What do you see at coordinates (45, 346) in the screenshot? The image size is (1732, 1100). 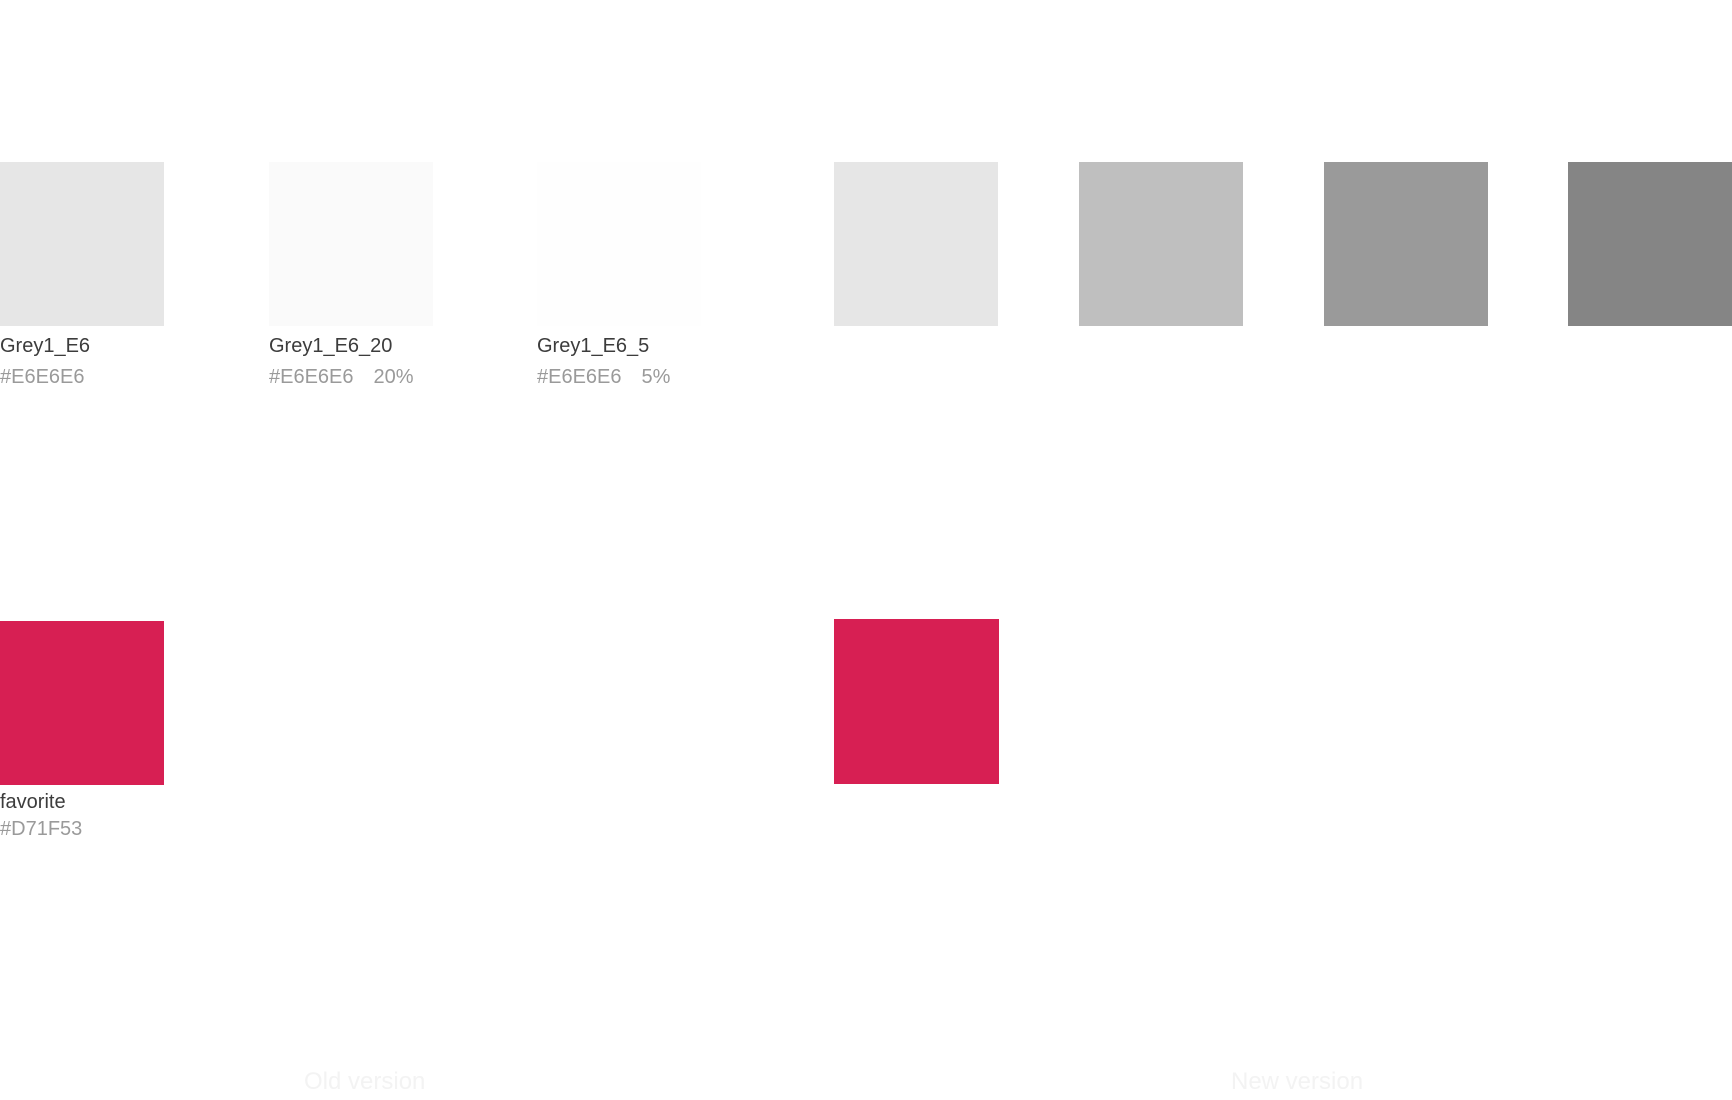 I see `swatch-name-grey1-e6: Grey1_E6` at bounding box center [45, 346].